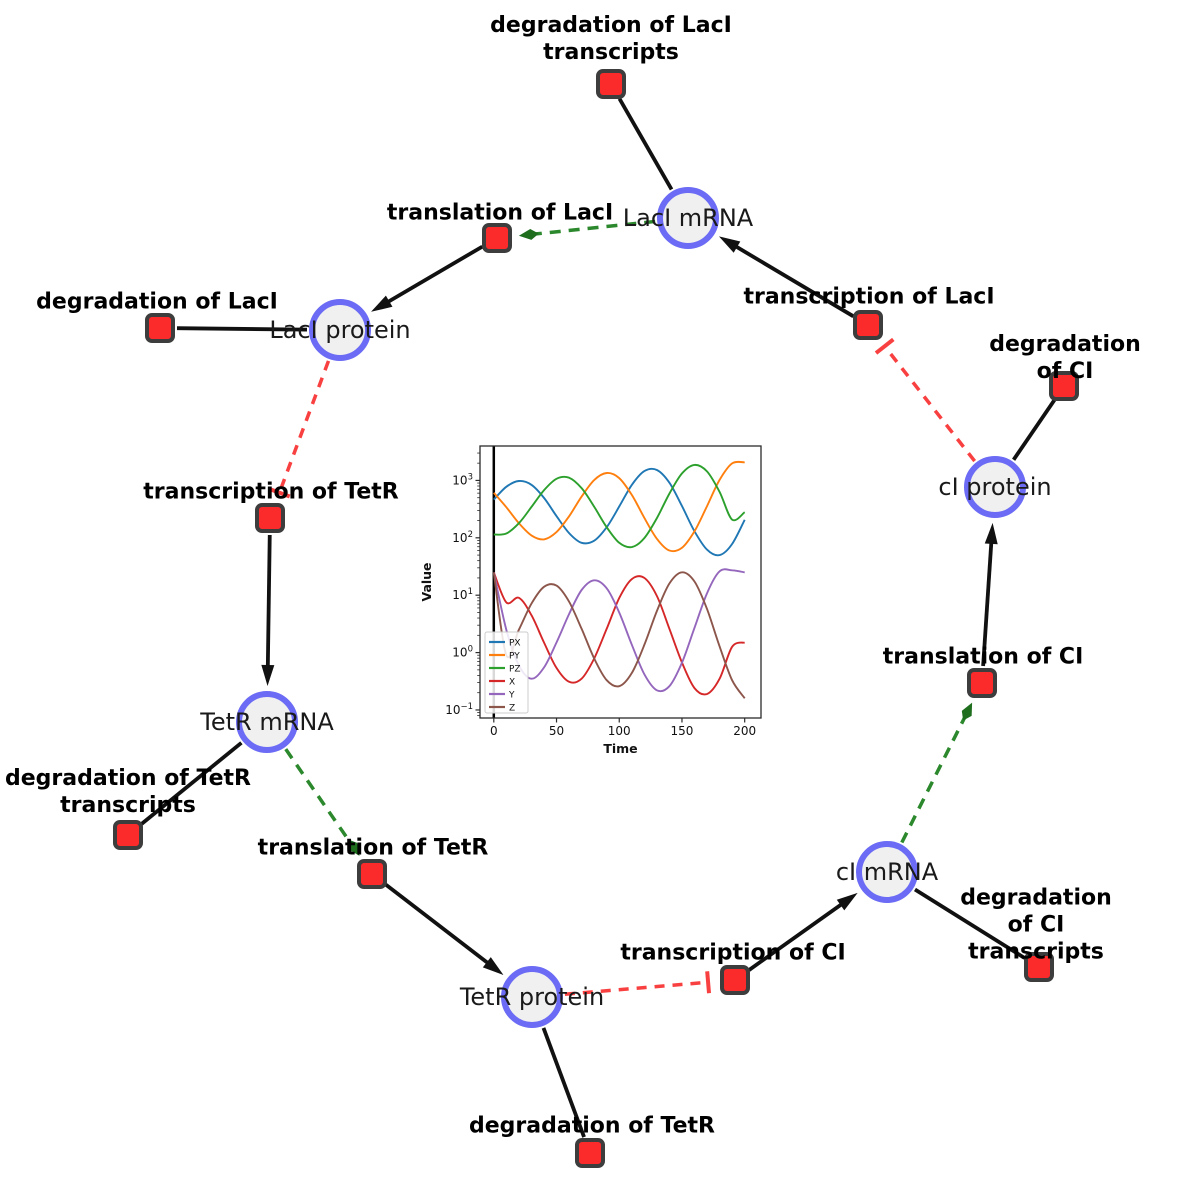  Describe the element at coordinates (372, 874) in the screenshot. I see `reaction-node-transl_tetr` at that location.